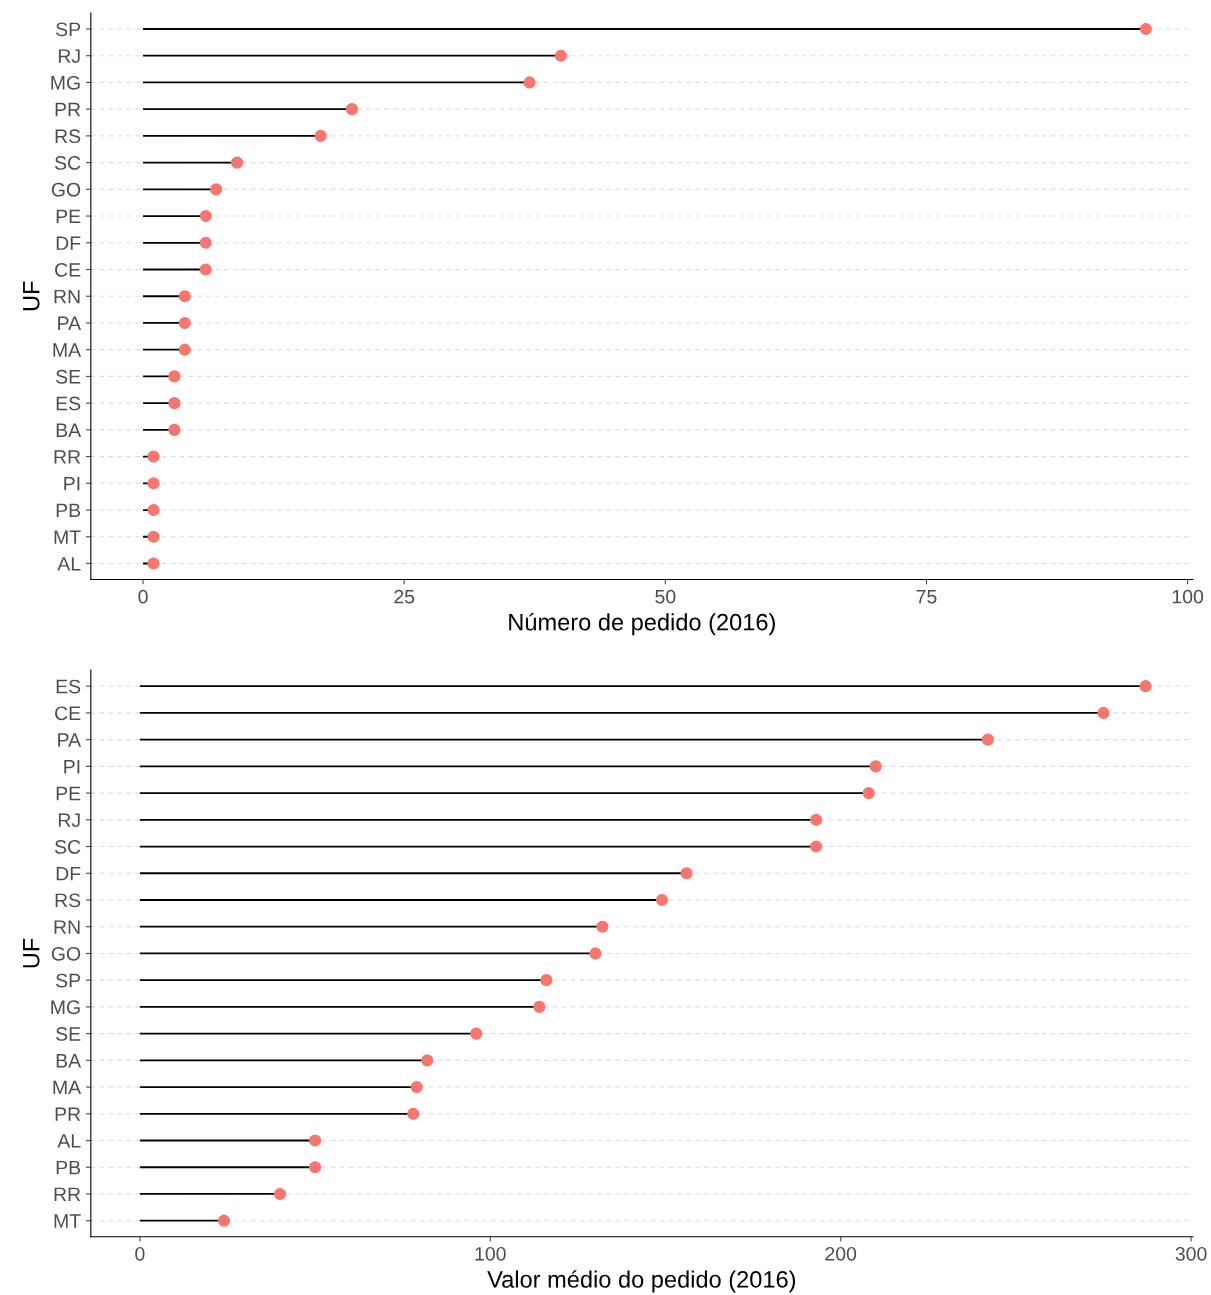  Describe the element at coordinates (841, 1253) in the screenshot. I see `x-tick-label: 200` at that location.